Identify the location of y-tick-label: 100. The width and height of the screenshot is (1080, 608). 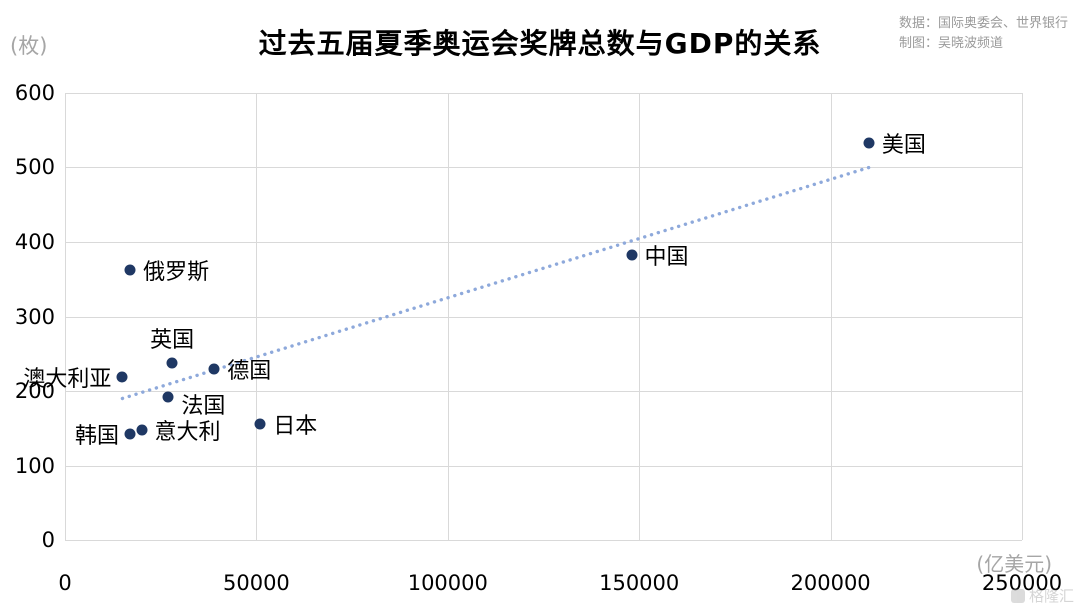
(34, 465).